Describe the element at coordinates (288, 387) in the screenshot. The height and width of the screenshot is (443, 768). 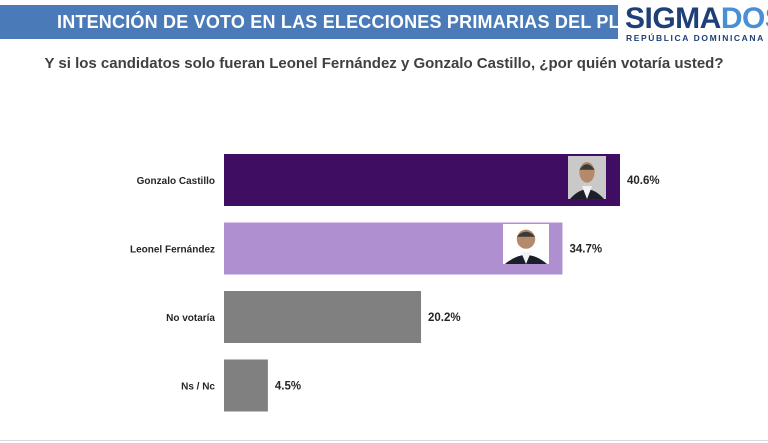
I see `value-label-ns-nc: 4.5%` at that location.